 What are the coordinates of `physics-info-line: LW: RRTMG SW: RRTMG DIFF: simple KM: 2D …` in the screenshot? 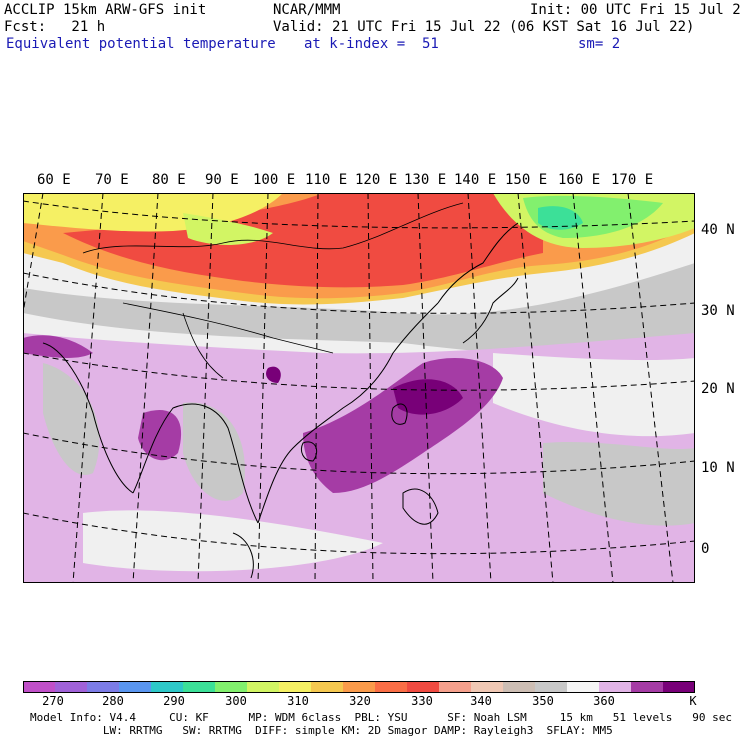 It's located at (321, 730).